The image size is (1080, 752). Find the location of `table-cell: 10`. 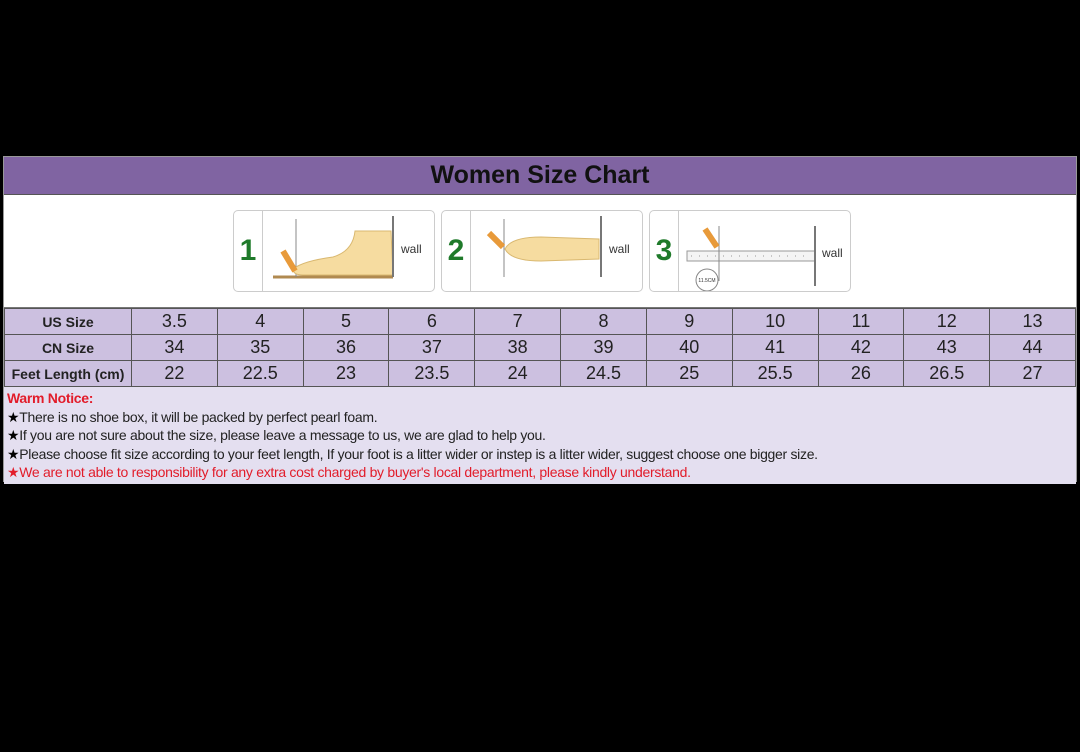

table-cell: 10 is located at coordinates (775, 321).